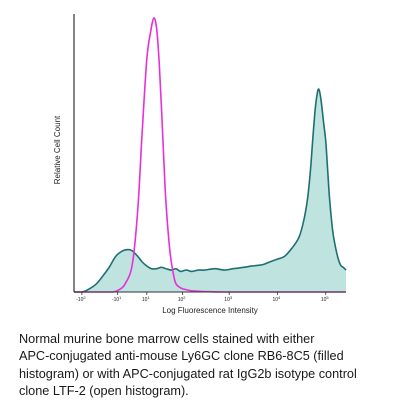 The image size is (400, 419). Describe the element at coordinates (81, 299) in the screenshot. I see `x-tick-label: -102` at that location.